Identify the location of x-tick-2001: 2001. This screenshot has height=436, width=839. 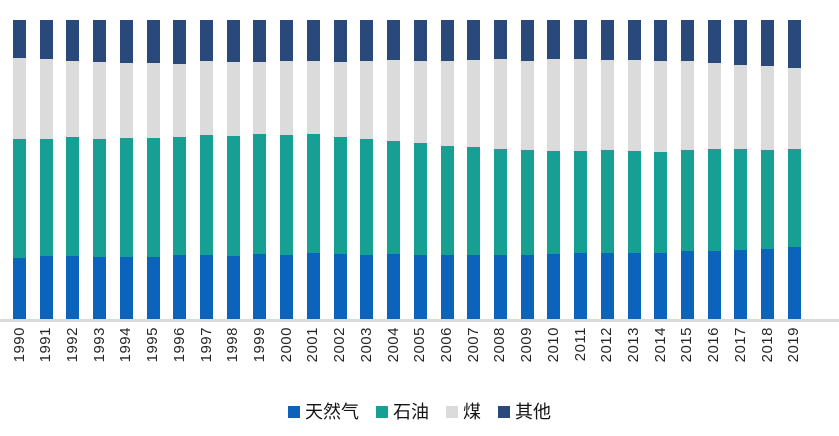
(312, 359).